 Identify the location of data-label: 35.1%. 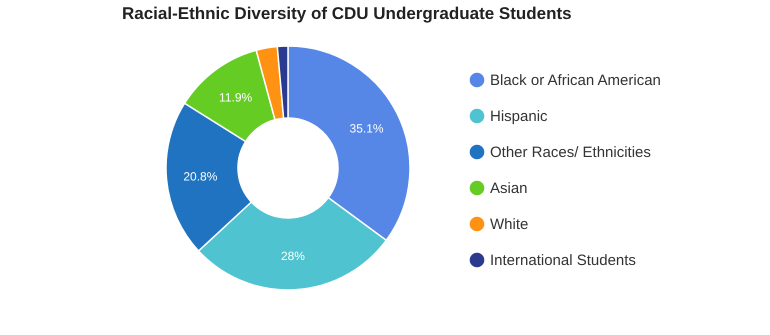
(367, 128).